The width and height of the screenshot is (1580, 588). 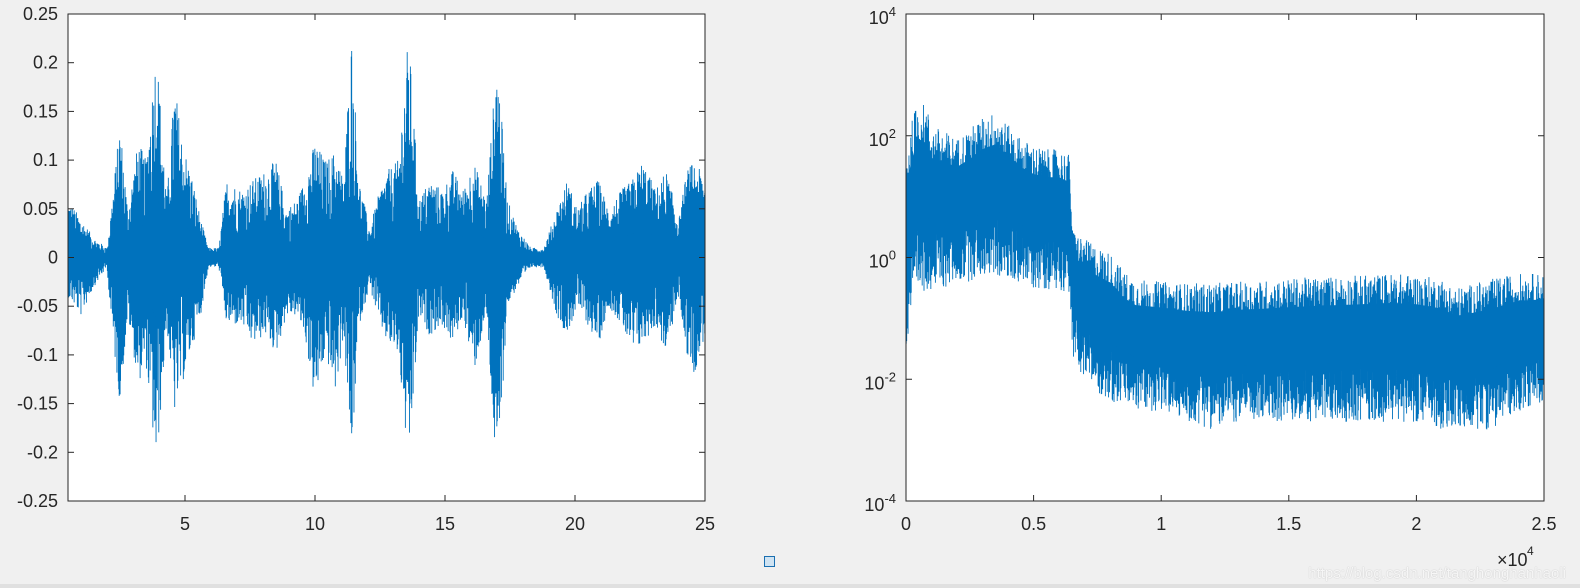 What do you see at coordinates (1416, 524) in the screenshot?
I see `x-tick-label: 2` at bounding box center [1416, 524].